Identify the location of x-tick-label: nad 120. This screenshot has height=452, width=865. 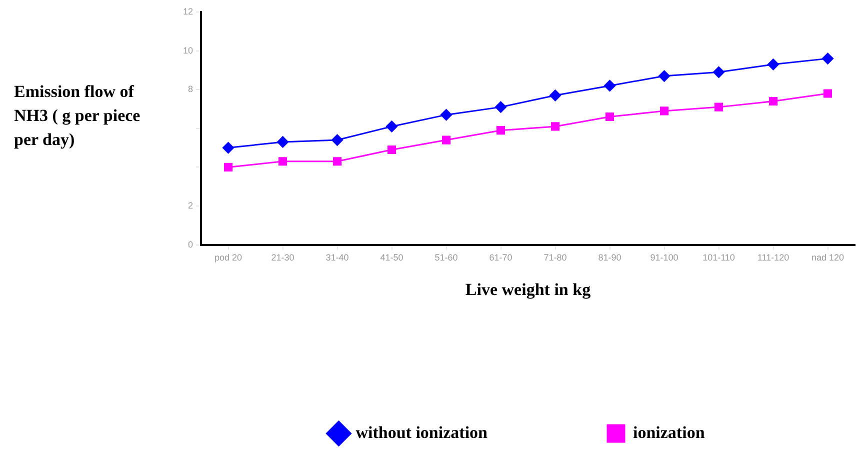
(827, 257).